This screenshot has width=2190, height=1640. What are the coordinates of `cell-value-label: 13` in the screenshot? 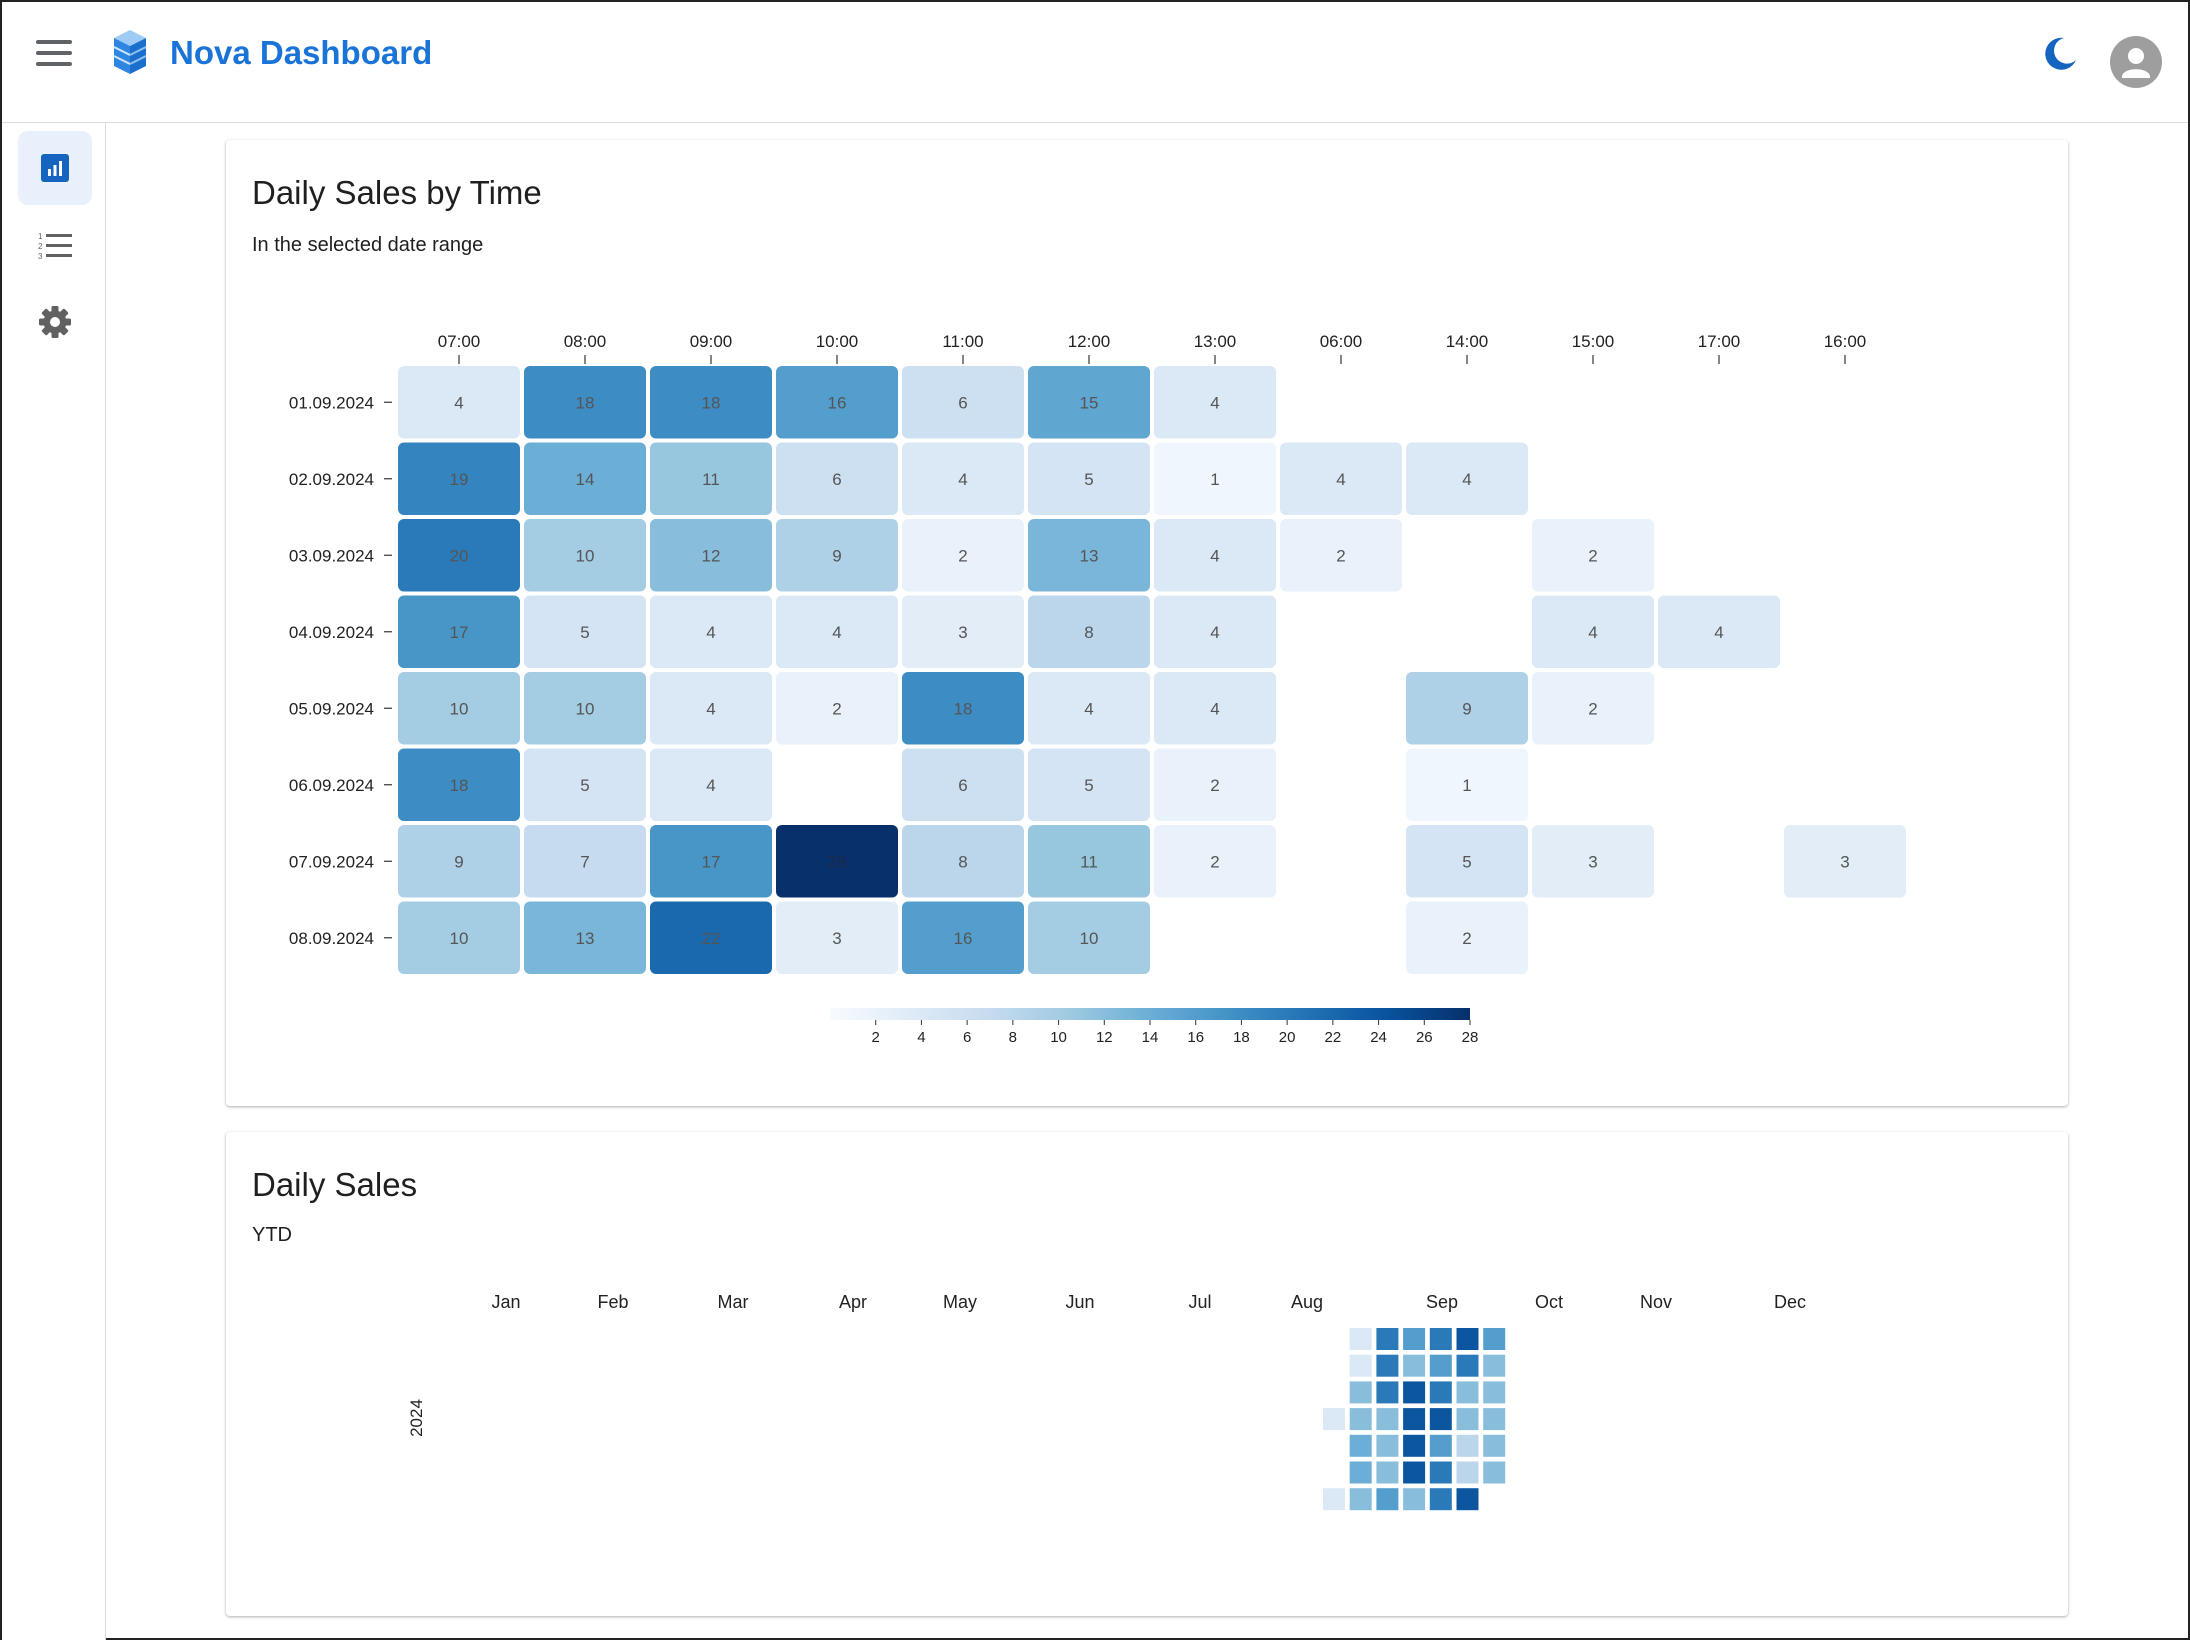 It's located at (1089, 555).